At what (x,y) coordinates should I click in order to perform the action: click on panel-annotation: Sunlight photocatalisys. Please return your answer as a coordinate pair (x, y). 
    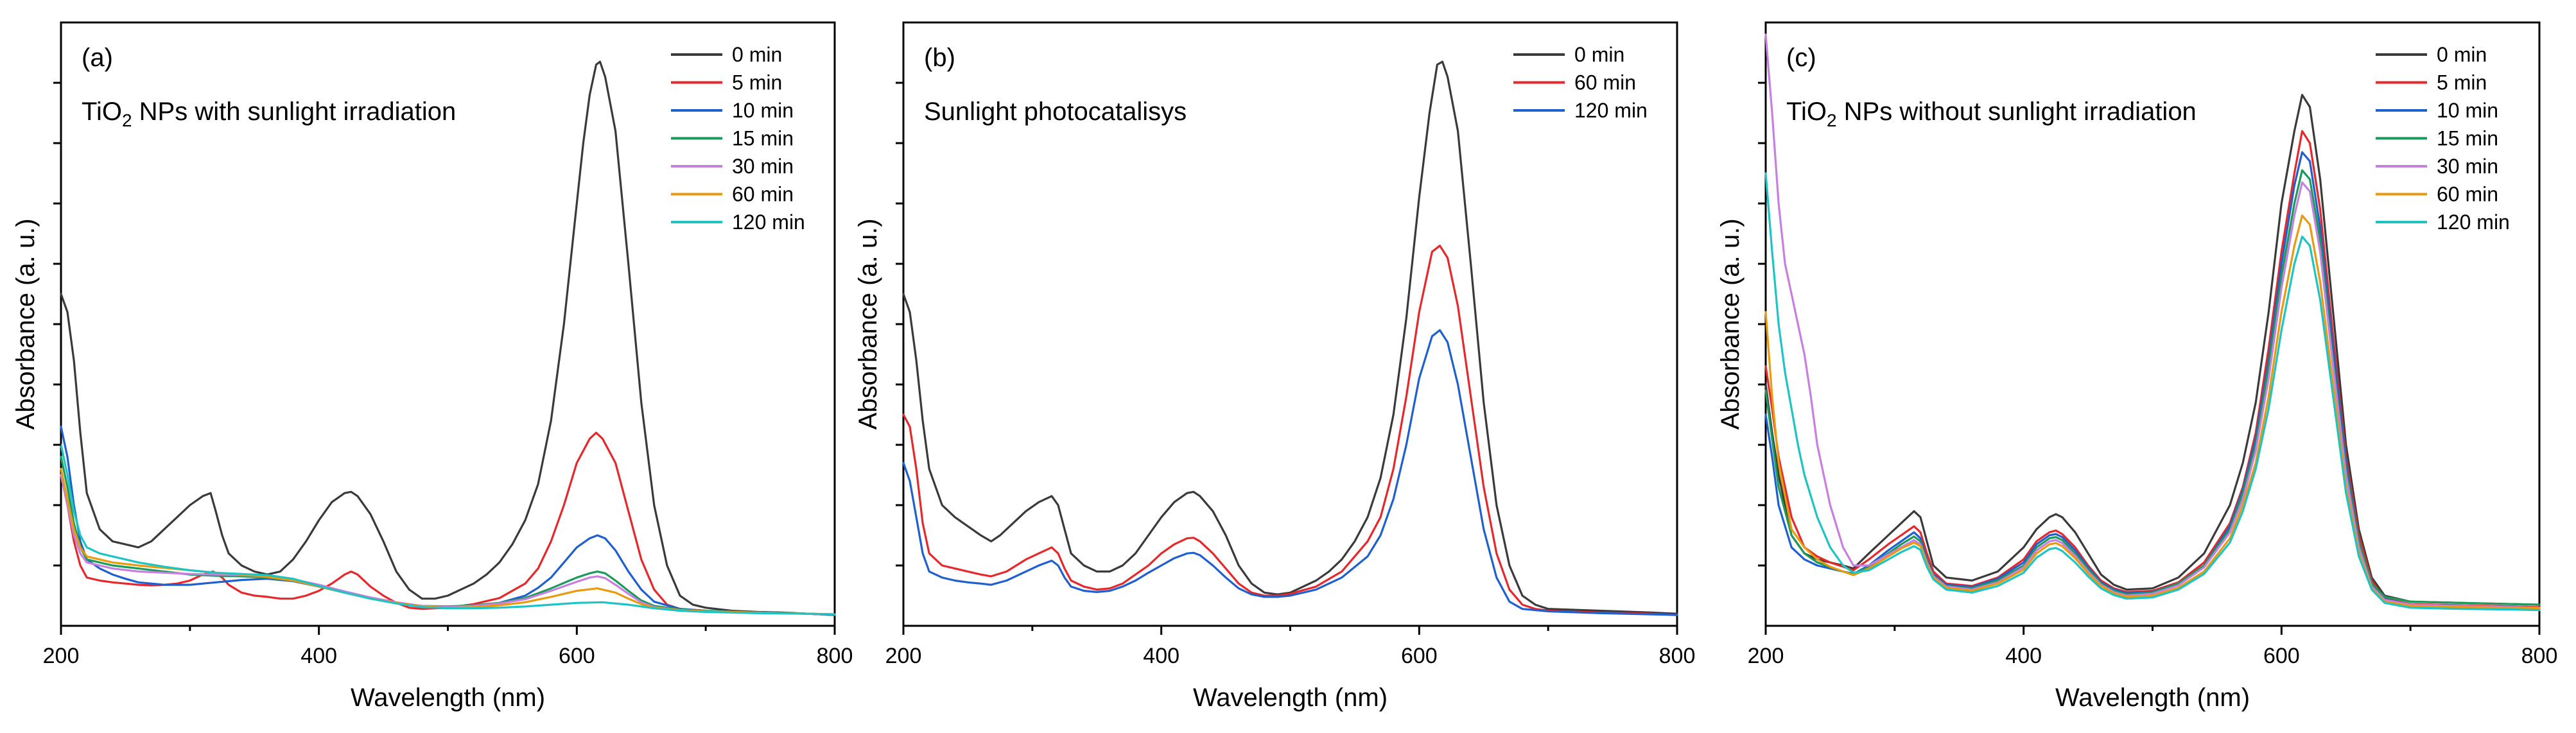
    Looking at the image, I should click on (1055, 112).